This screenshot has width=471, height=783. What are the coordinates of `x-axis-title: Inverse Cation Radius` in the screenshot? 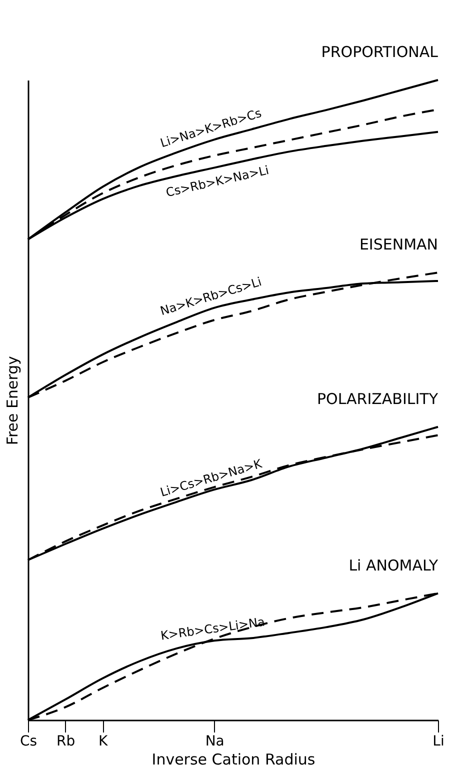 It's located at (234, 759).